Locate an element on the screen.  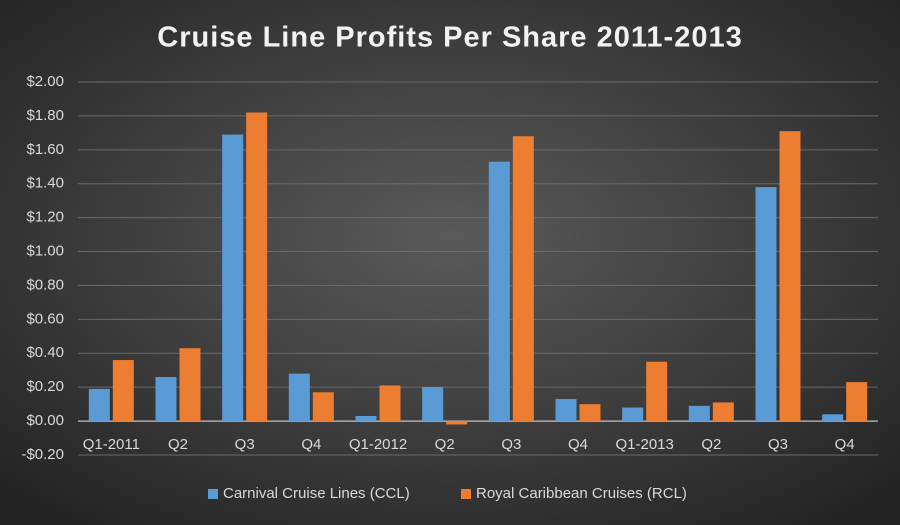
y-tick-label: $1.00 is located at coordinates (45, 251).